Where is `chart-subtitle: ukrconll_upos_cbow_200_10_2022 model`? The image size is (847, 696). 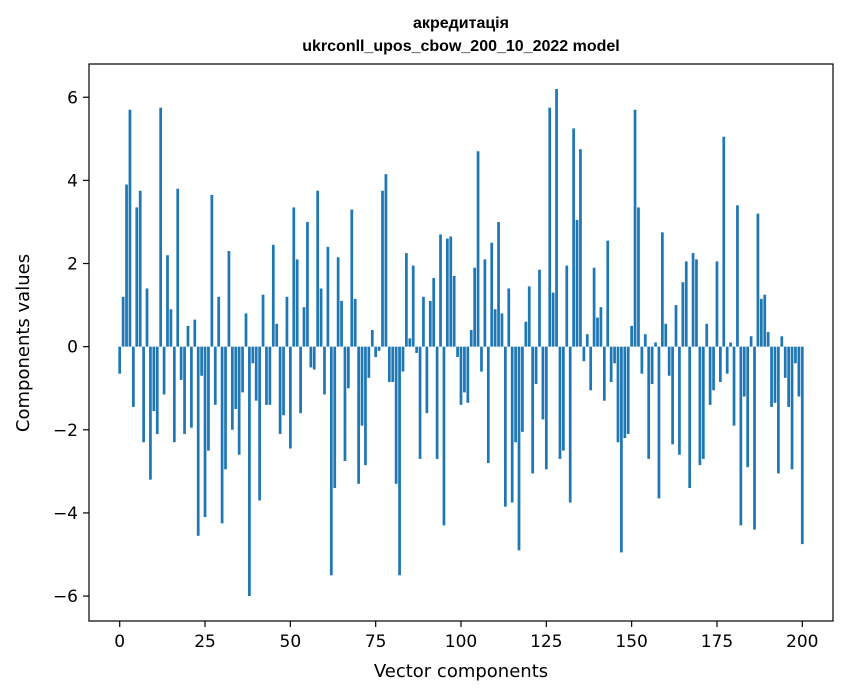
chart-subtitle: ukrconll_upos_cbow_200_10_2022 model is located at coordinates (460, 46).